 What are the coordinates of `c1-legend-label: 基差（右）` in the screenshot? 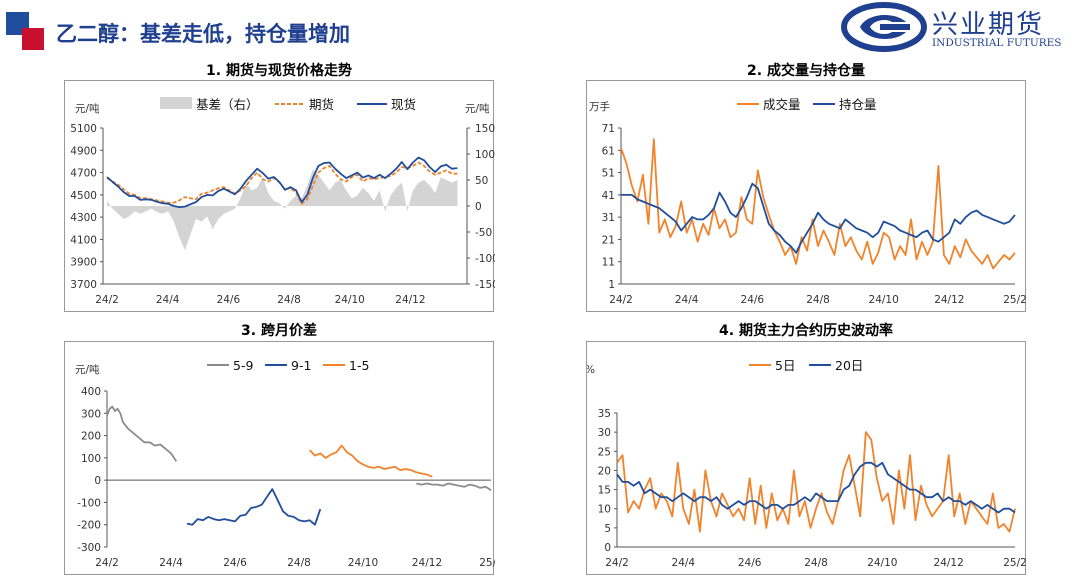 It's located at (227, 104).